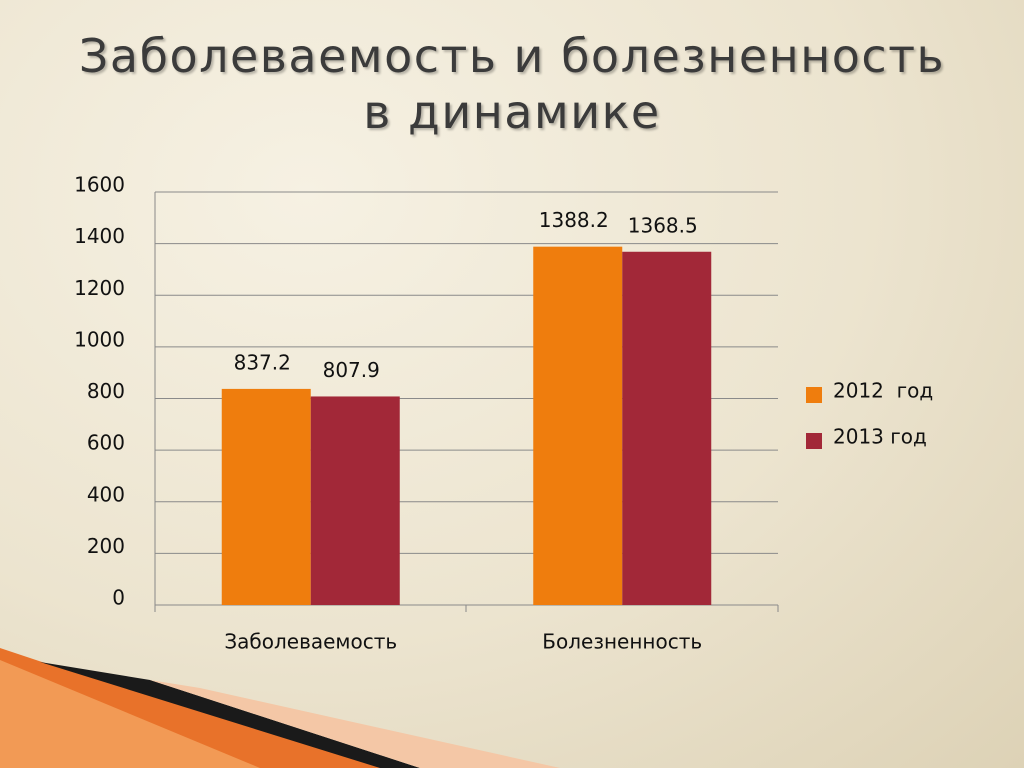  I want to click on y-tick-label: 200, so click(106, 546).